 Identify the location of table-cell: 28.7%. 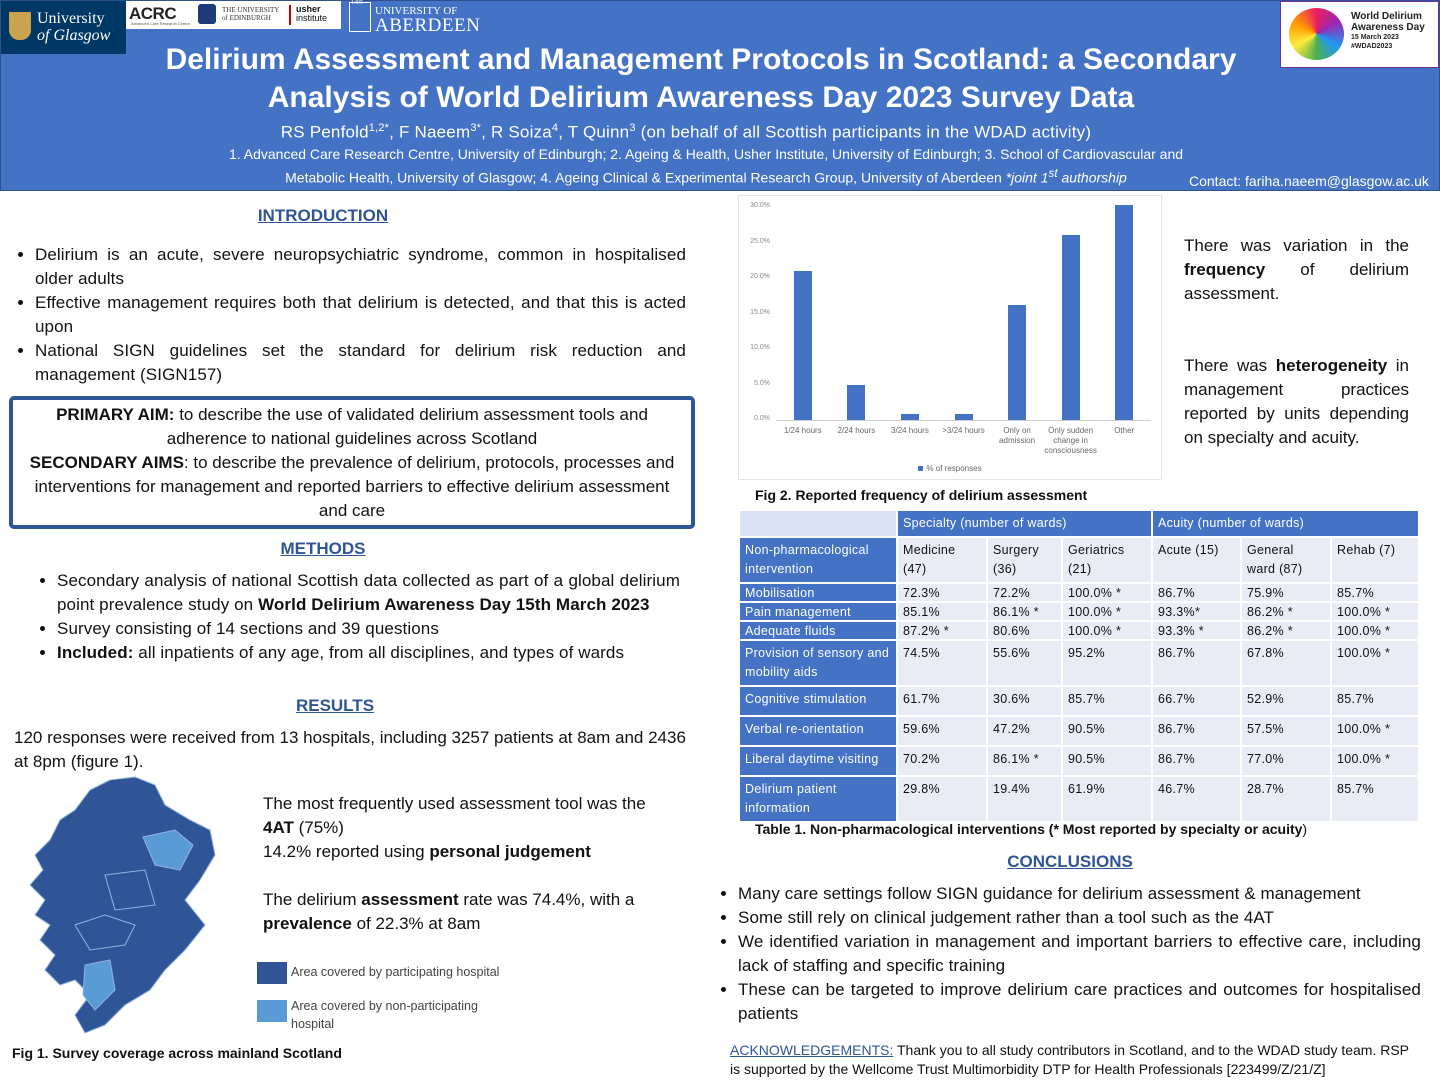
(1286, 799).